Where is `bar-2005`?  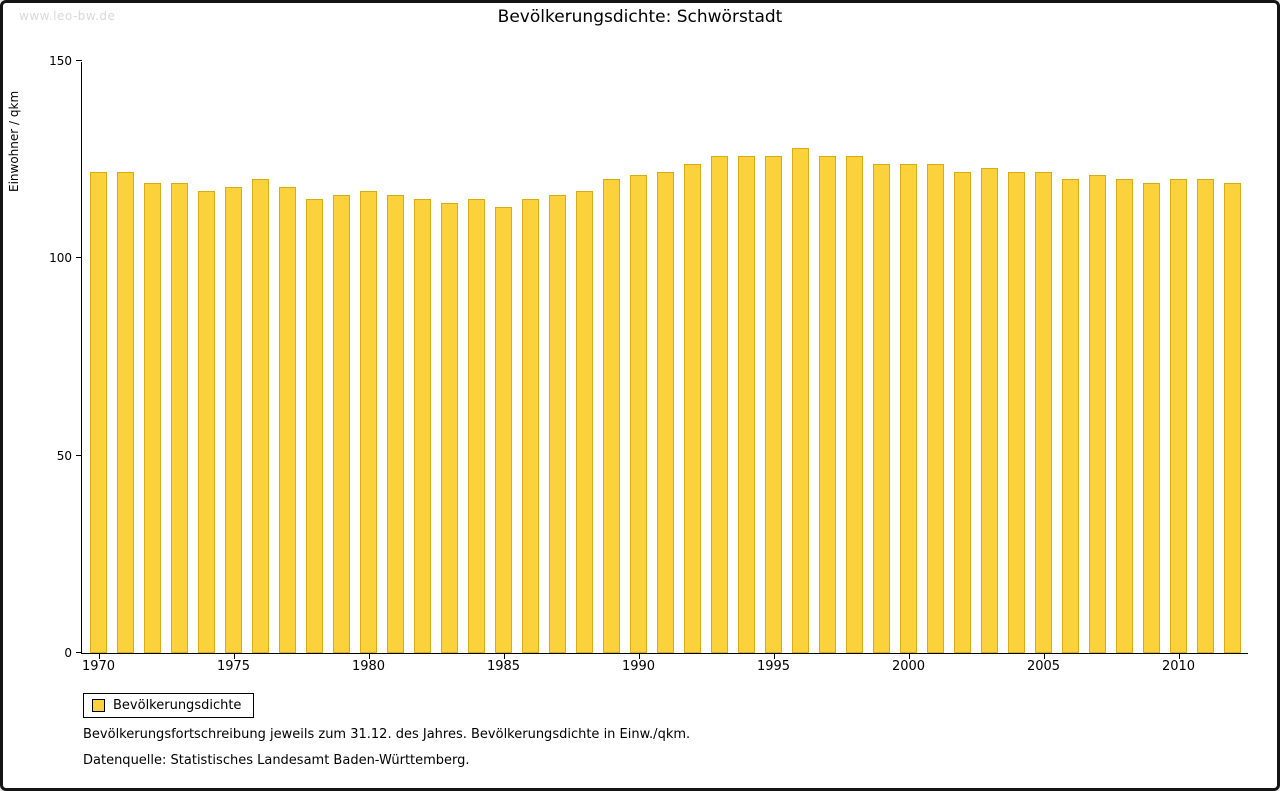 bar-2005 is located at coordinates (1043, 412).